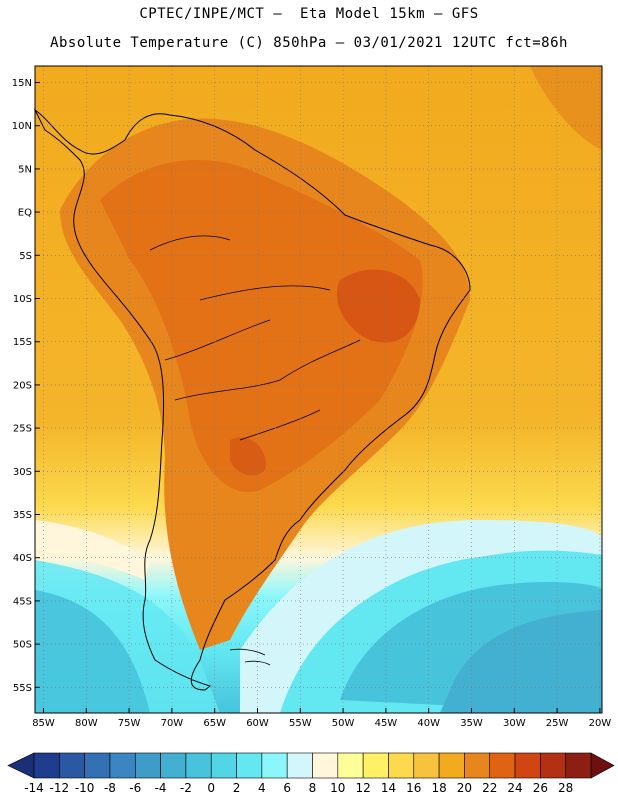 Image resolution: width=618 pixels, height=800 pixels. I want to click on lon-tick-label: 60W, so click(257, 723).